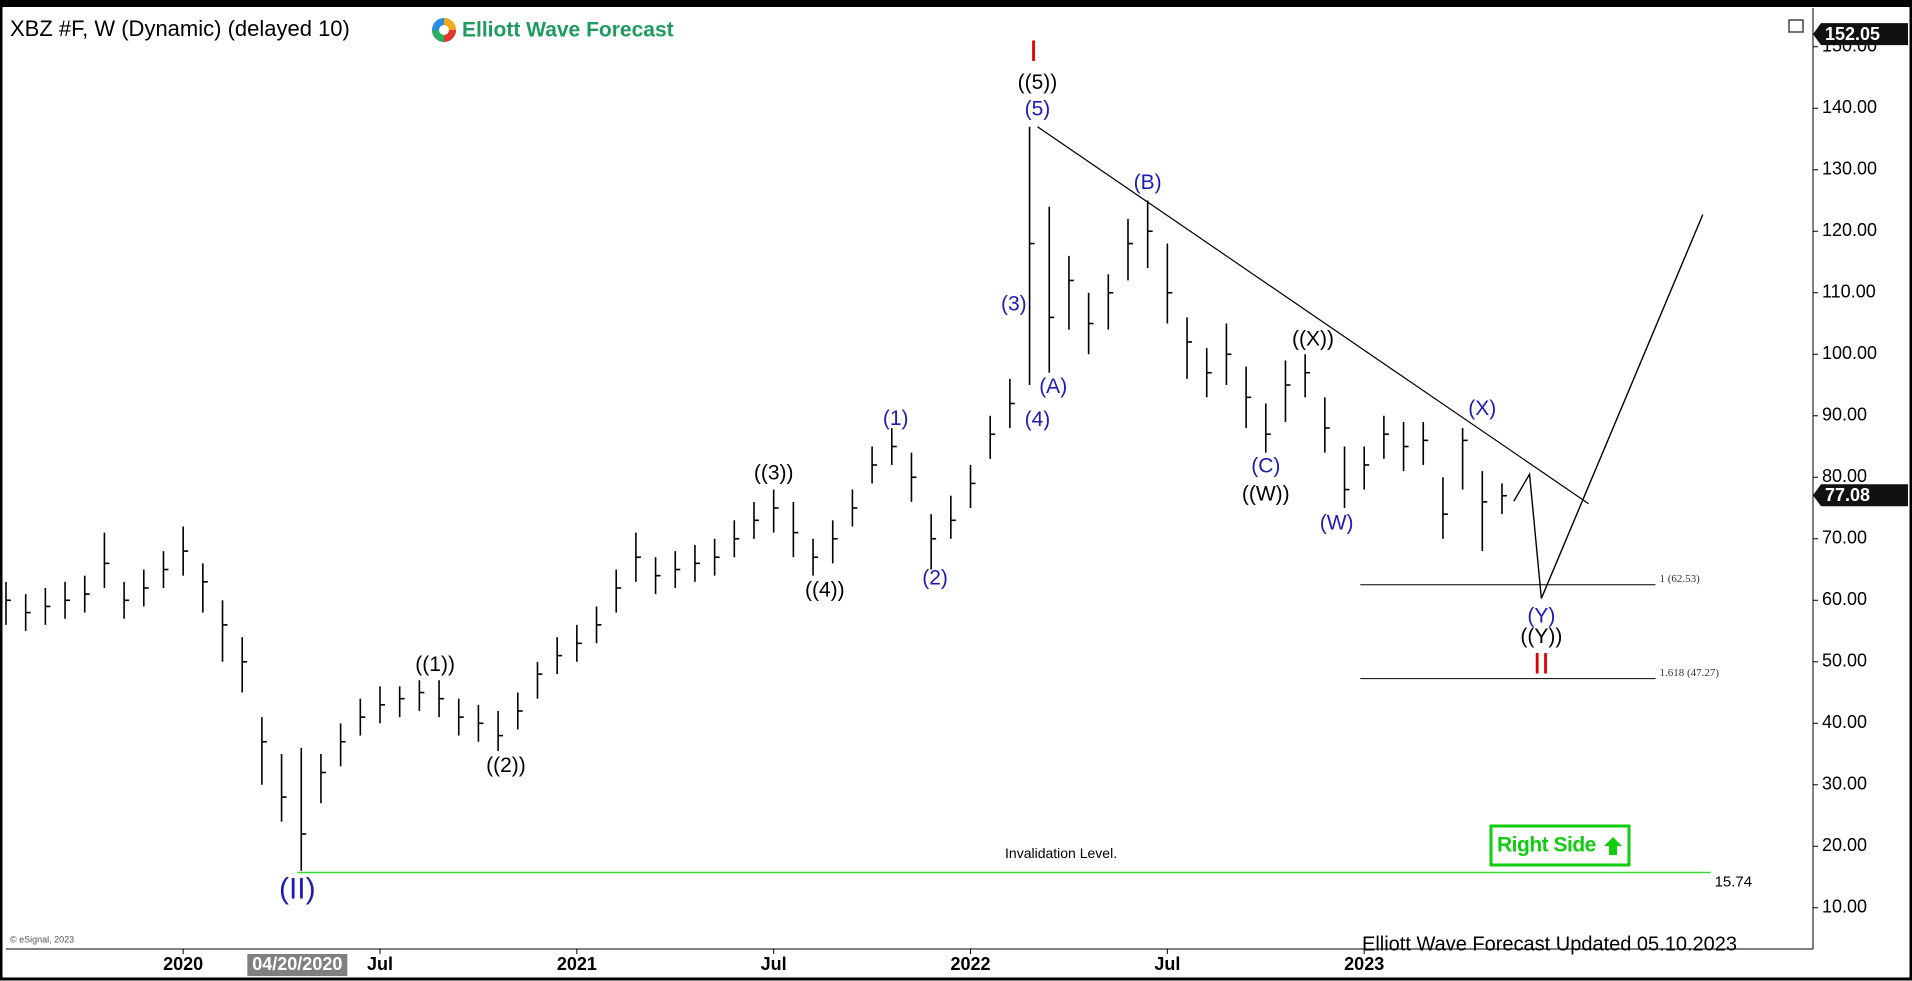  What do you see at coordinates (1148, 182) in the screenshot?
I see `wave-label: (B)` at bounding box center [1148, 182].